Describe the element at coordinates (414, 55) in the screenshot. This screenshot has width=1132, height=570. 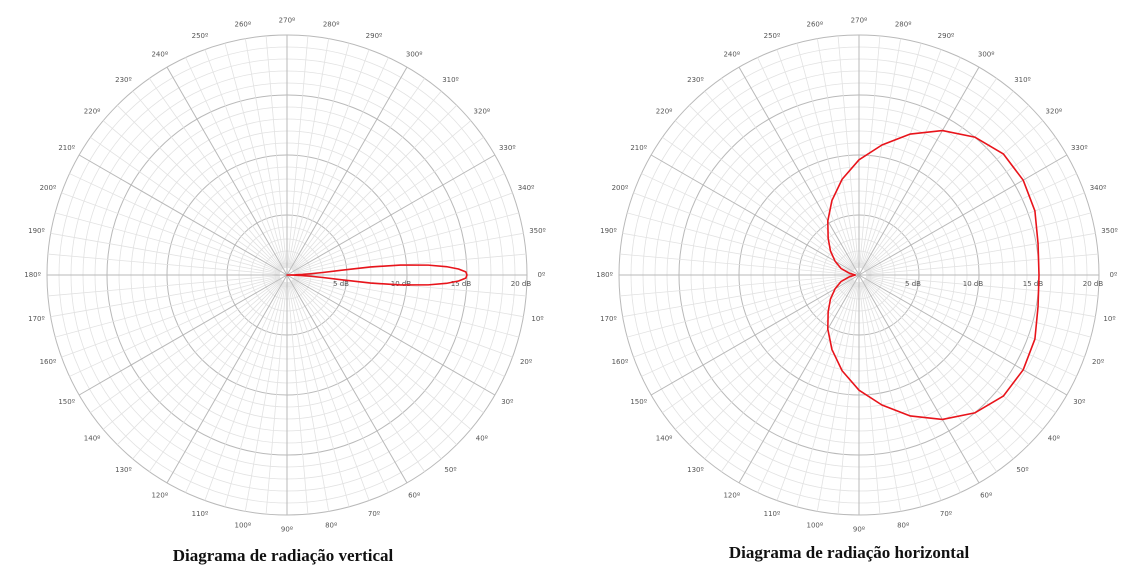
I see `angle-tick-label: 300º` at that location.